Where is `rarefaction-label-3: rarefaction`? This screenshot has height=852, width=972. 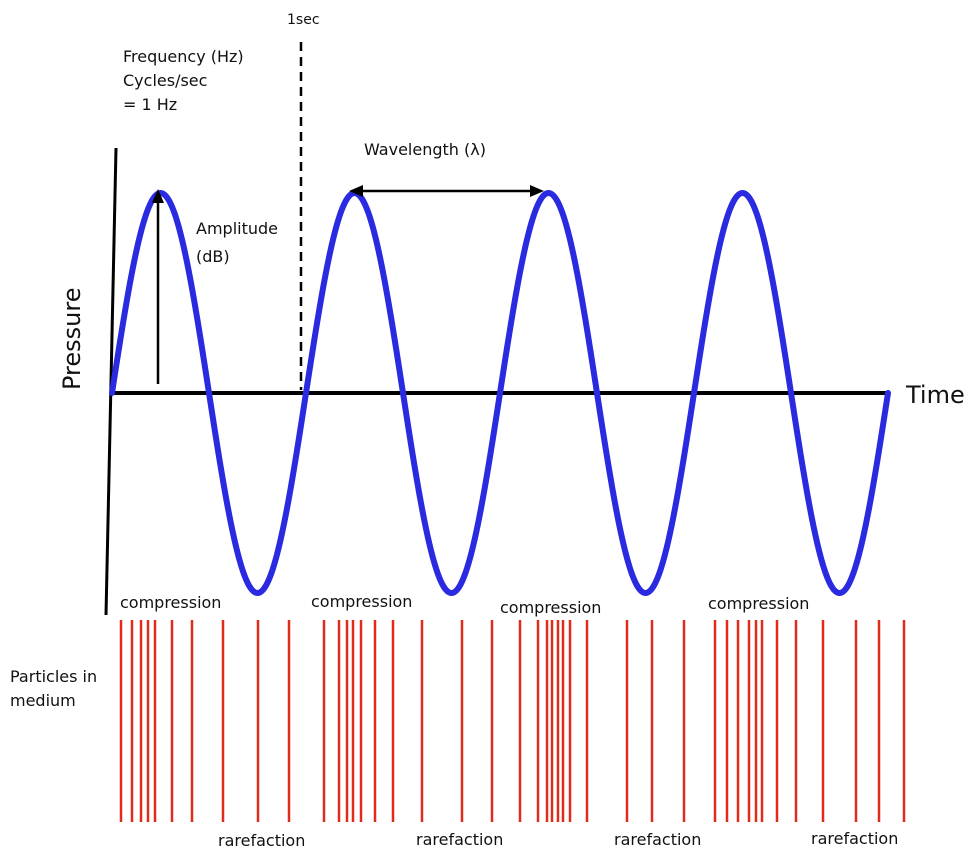 rarefaction-label-3: rarefaction is located at coordinates (657, 839).